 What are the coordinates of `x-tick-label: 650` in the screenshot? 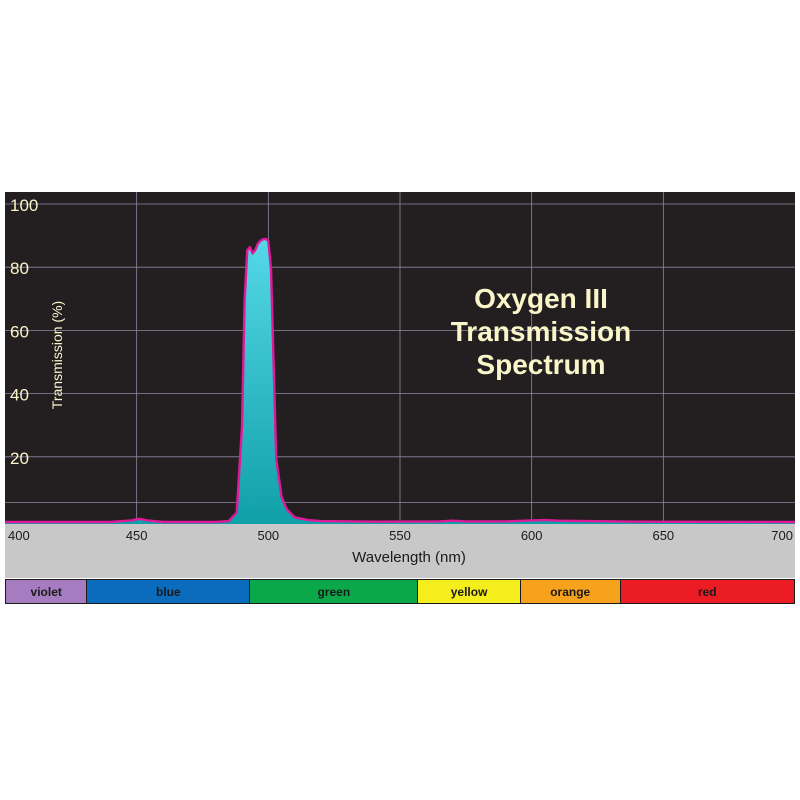 It's located at (663, 535).